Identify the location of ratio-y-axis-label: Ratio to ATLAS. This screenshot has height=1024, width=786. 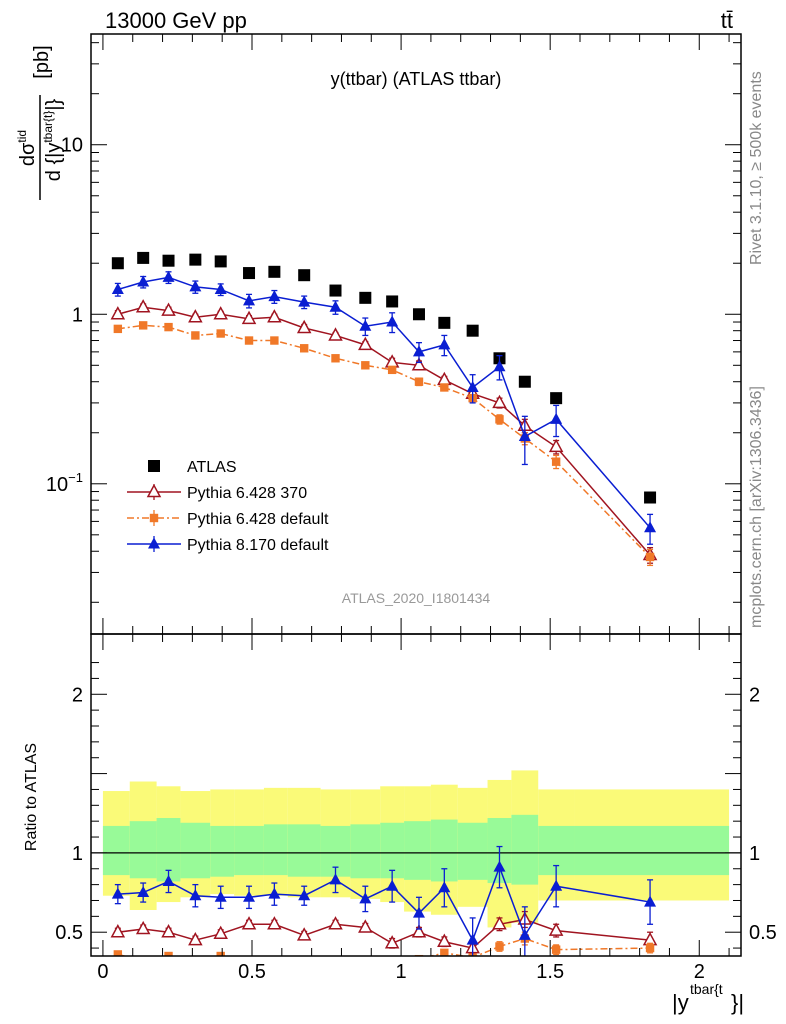
(31, 797).